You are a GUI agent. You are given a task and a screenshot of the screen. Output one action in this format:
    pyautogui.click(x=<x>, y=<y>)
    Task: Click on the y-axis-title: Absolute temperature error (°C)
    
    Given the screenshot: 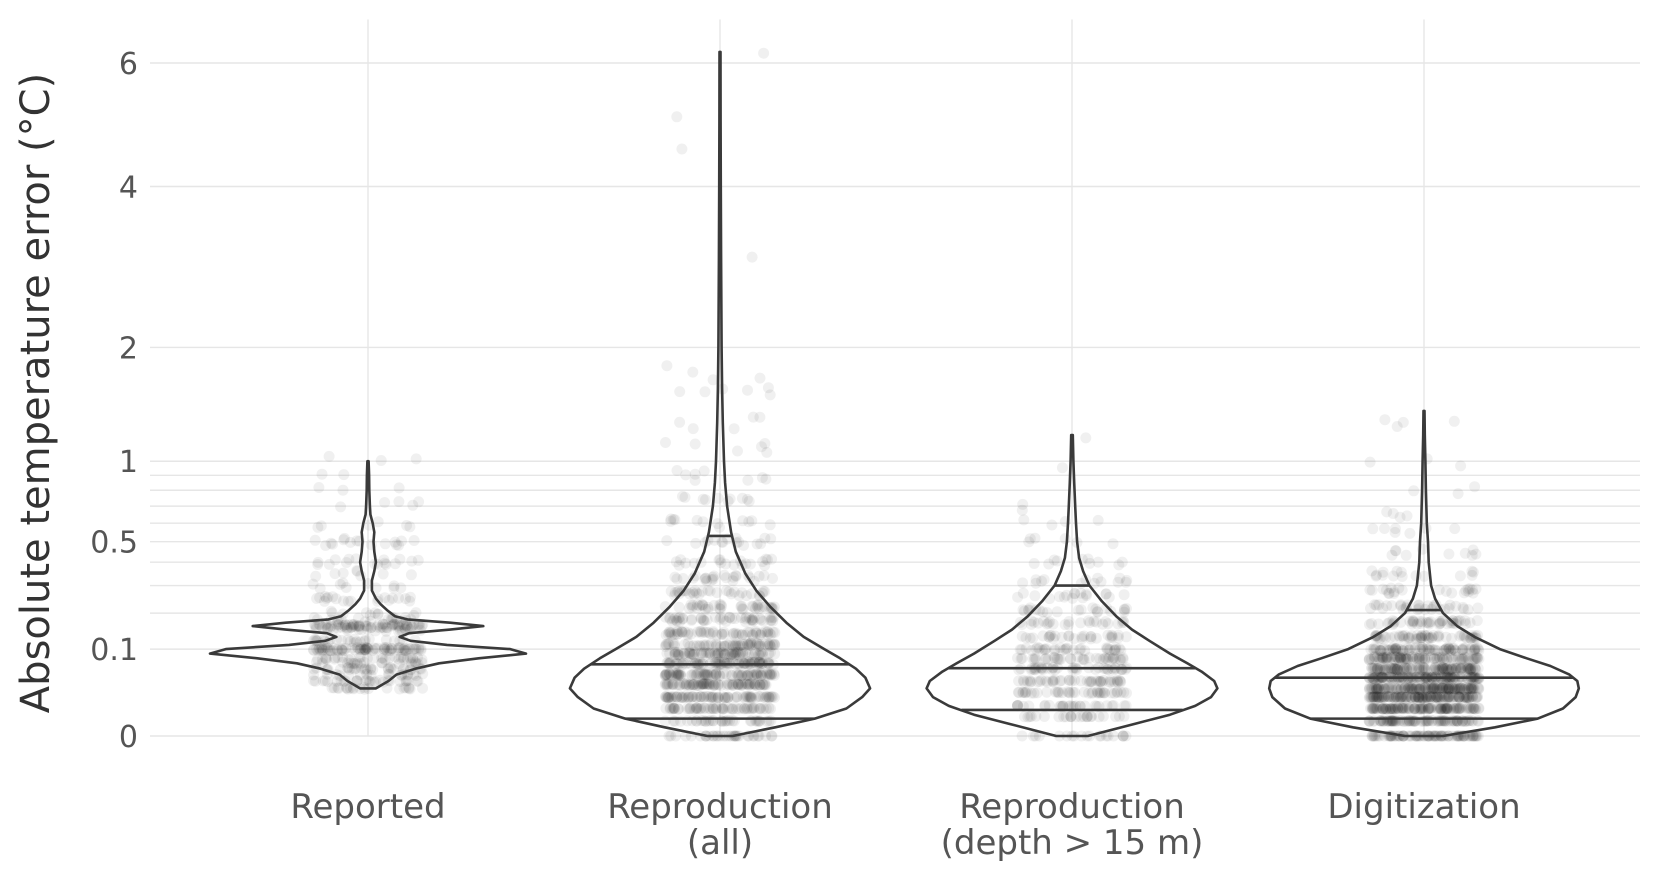 What is the action you would take?
    pyautogui.click(x=36, y=393)
    